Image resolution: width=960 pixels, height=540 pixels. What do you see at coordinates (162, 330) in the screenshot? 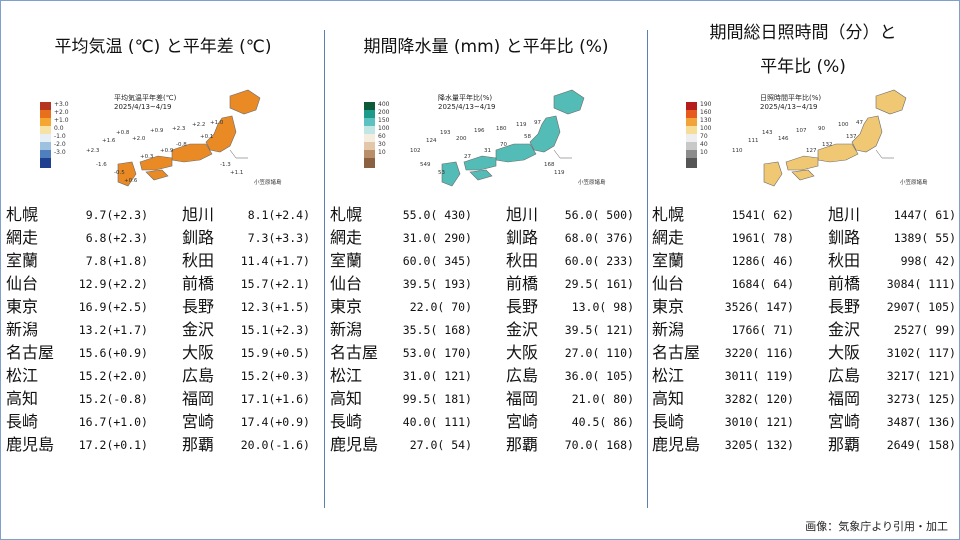
I see `table-row: 新潟 13.2(+1.7) 金沢 15.1(+2.3)` at bounding box center [162, 330].